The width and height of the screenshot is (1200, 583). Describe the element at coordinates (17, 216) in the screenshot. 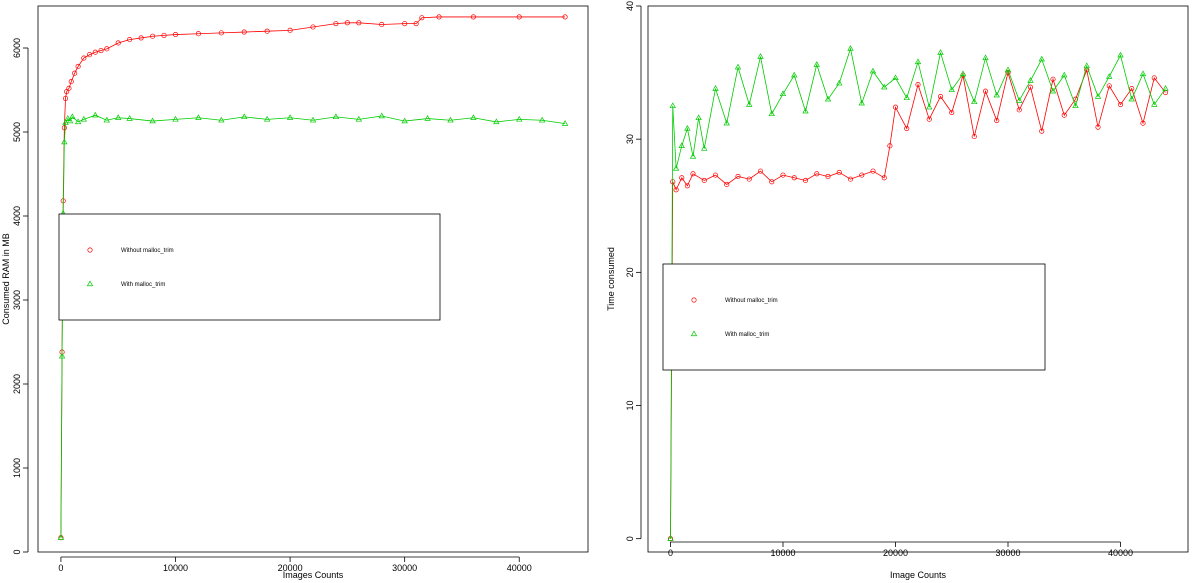

I see `y-tick-label: 4000` at that location.